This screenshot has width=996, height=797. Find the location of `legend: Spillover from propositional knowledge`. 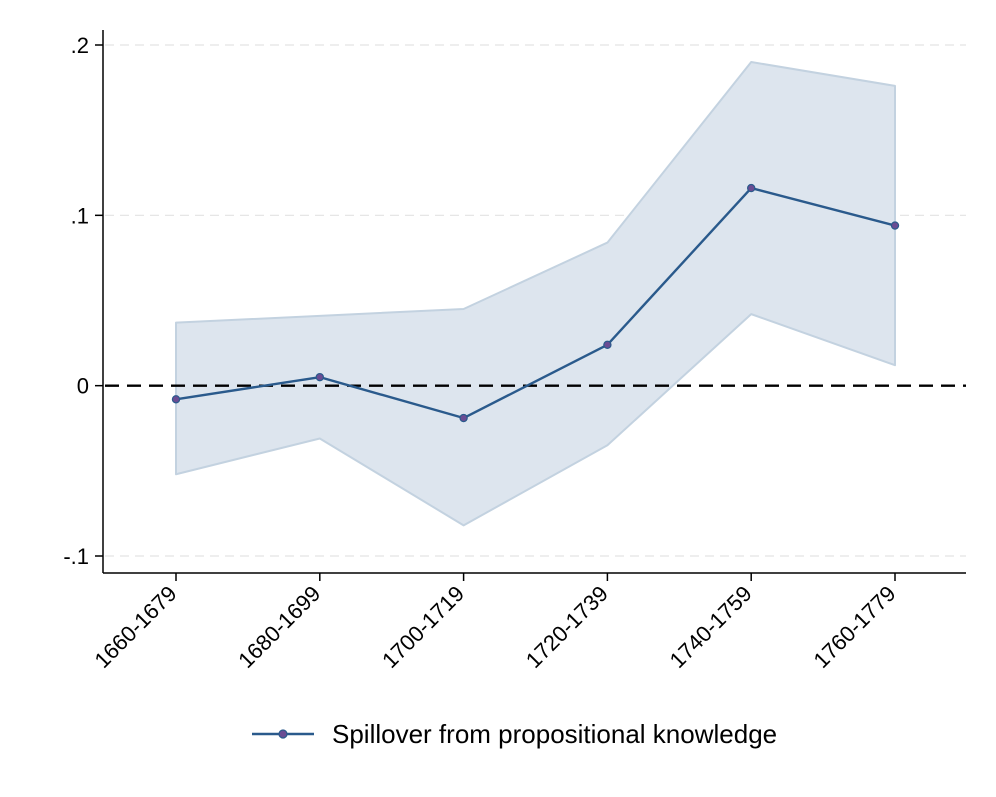

legend: Spillover from propositional knowledge is located at coordinates (514, 734).